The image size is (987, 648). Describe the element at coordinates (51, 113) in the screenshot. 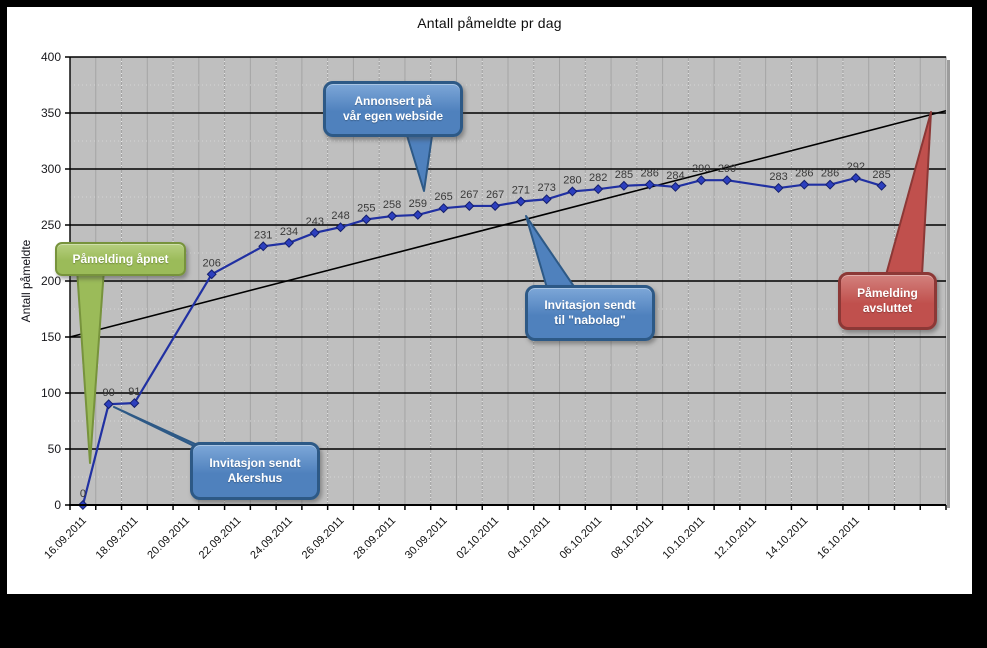

I see `y-axis-label: 350` at that location.